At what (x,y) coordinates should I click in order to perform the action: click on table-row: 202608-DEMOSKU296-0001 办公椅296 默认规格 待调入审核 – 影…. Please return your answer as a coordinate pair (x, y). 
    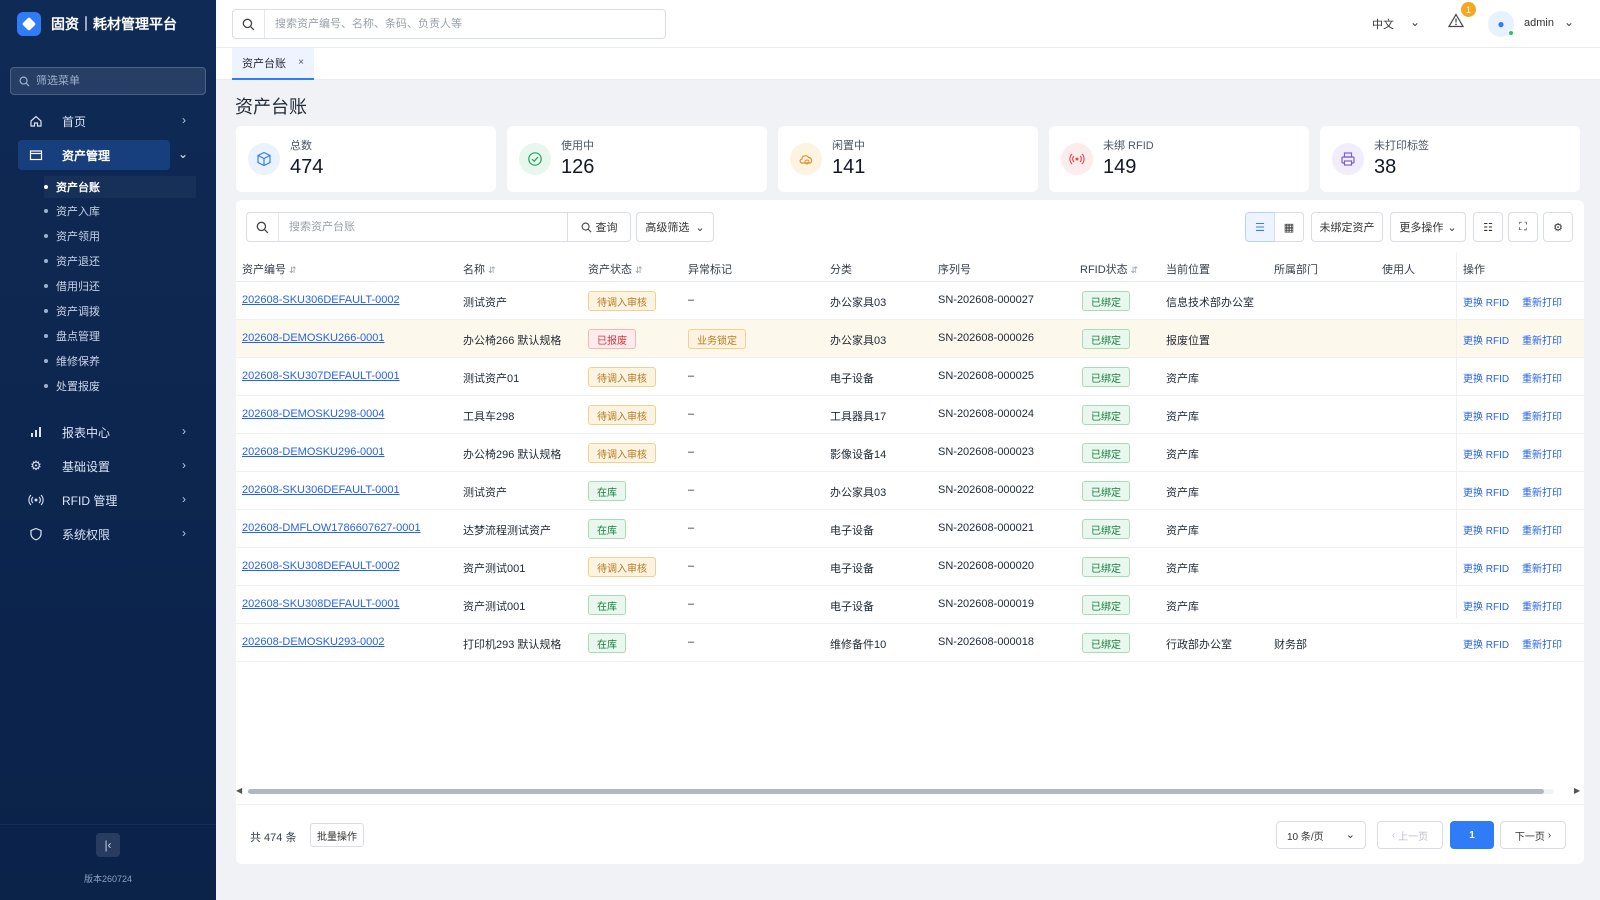
    Looking at the image, I should click on (910, 453).